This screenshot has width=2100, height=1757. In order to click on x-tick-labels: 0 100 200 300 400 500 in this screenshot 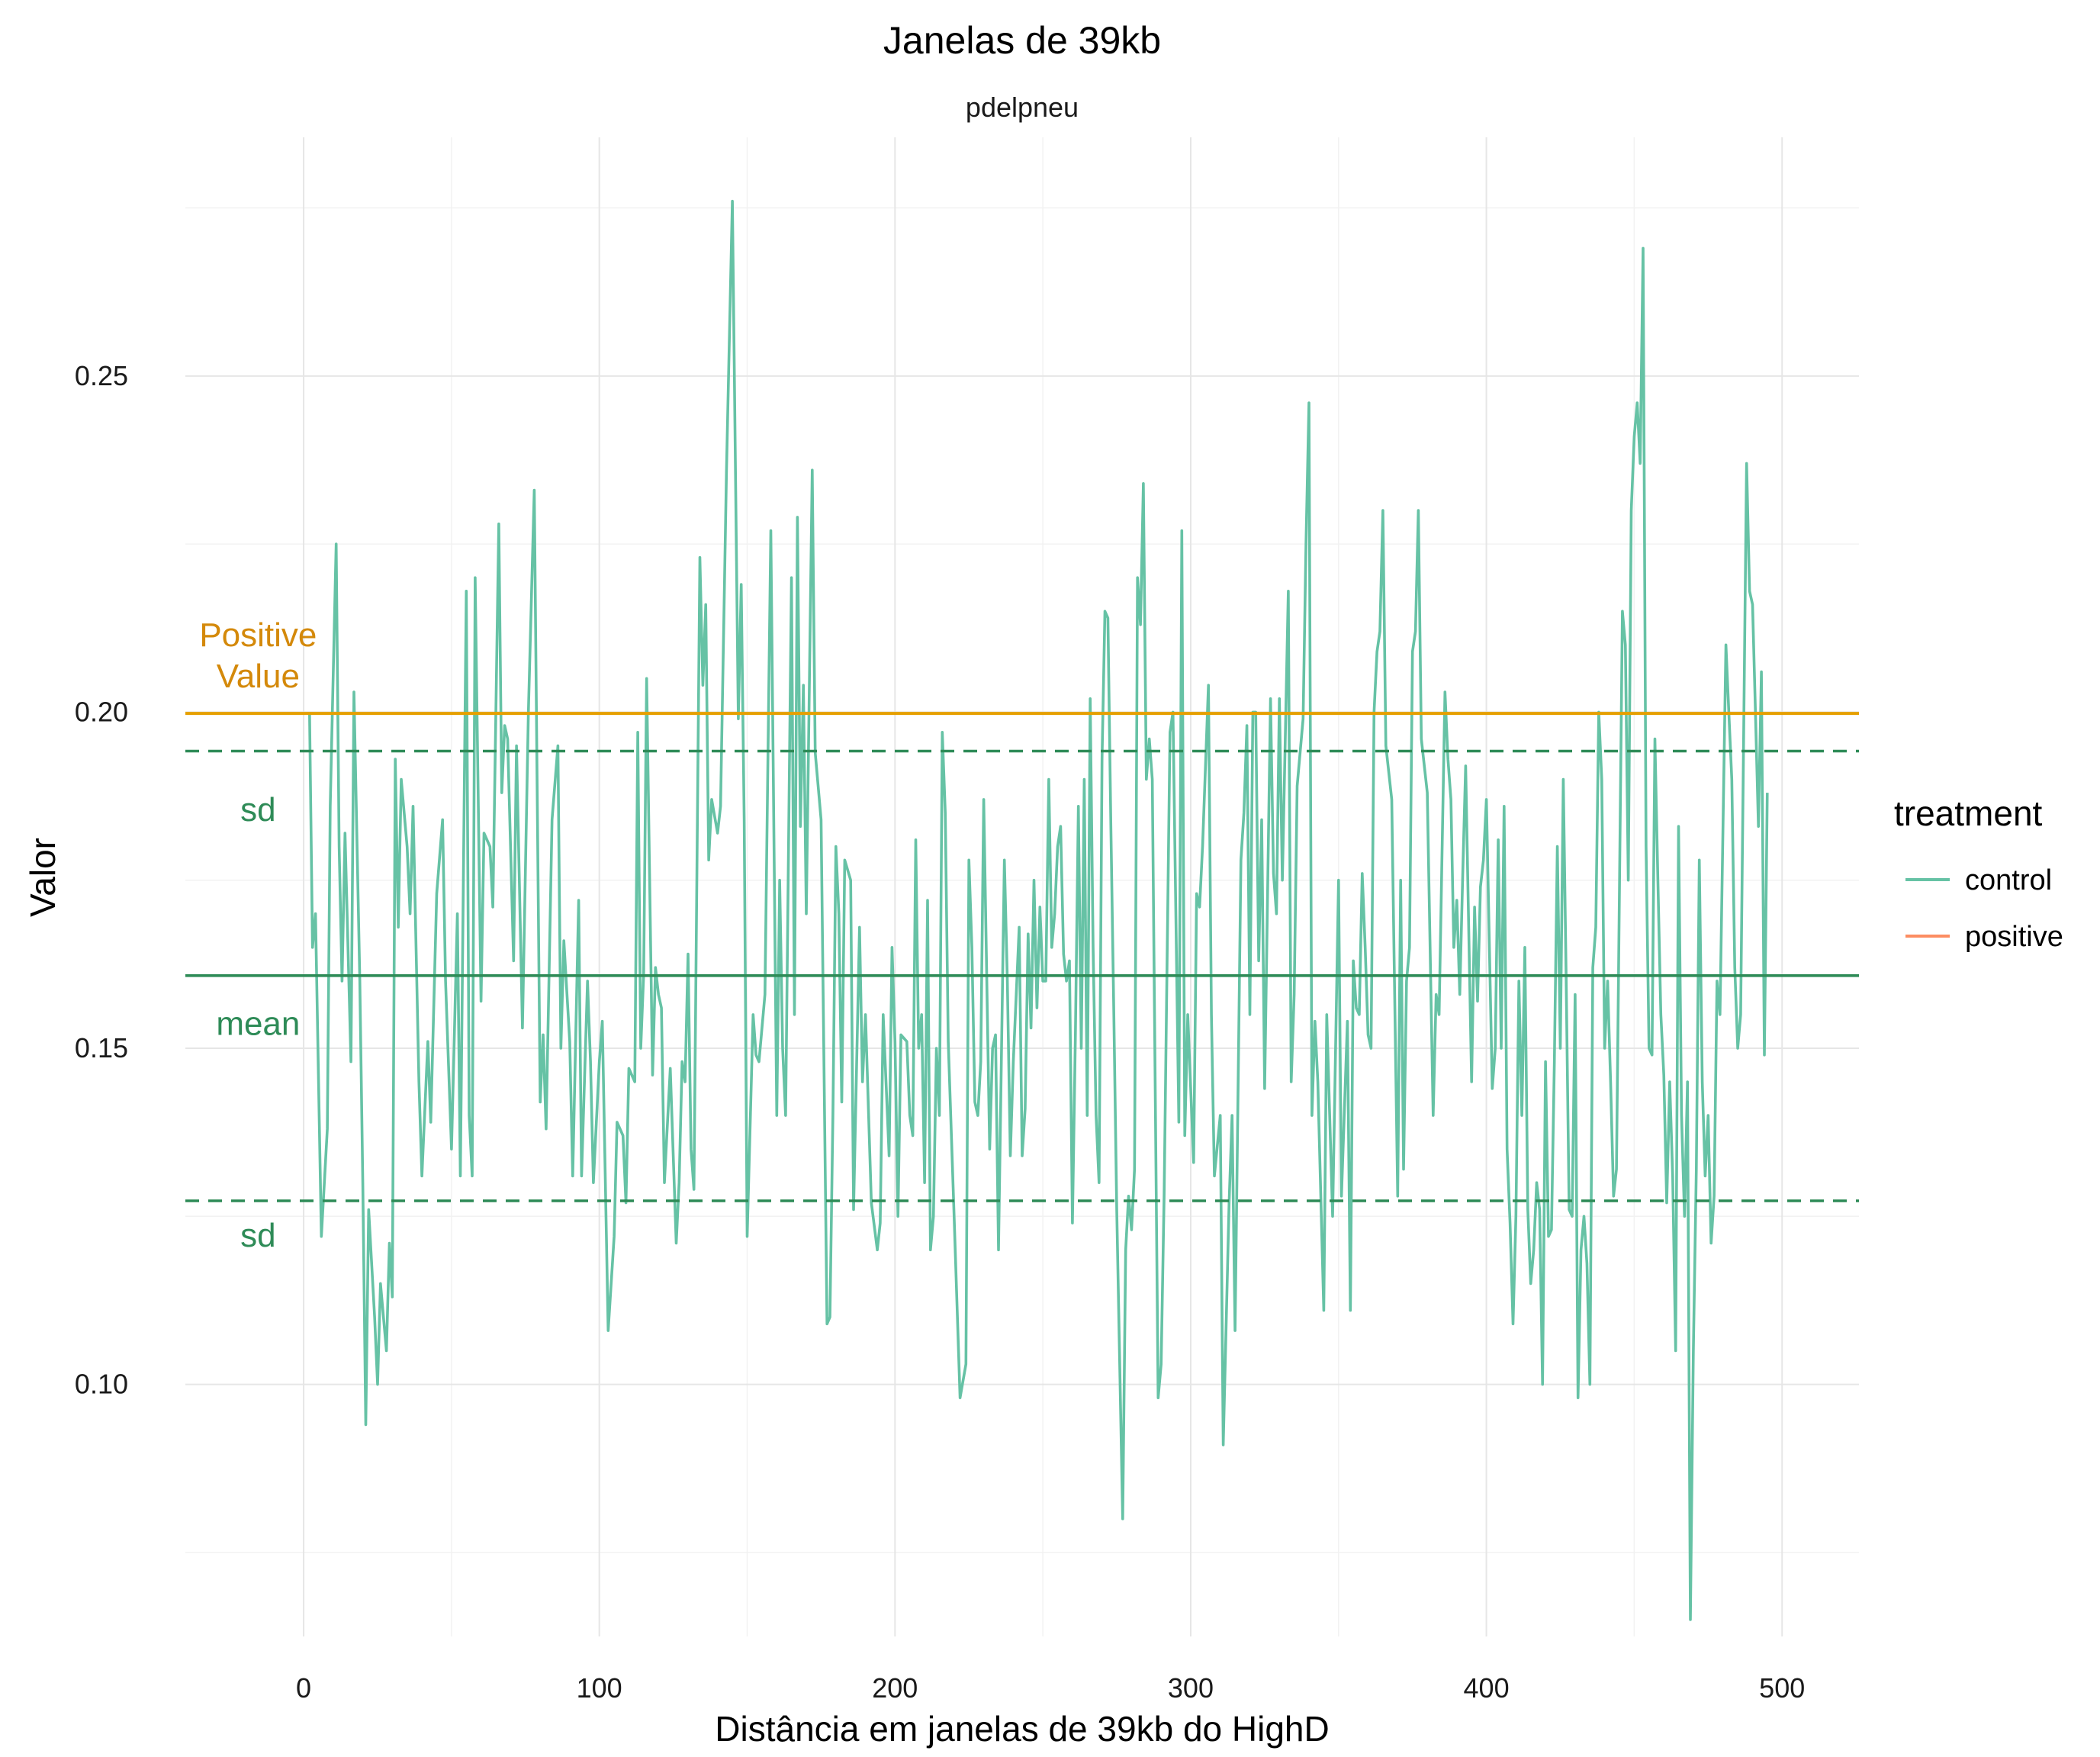, I will do `click(1050, 1688)`.